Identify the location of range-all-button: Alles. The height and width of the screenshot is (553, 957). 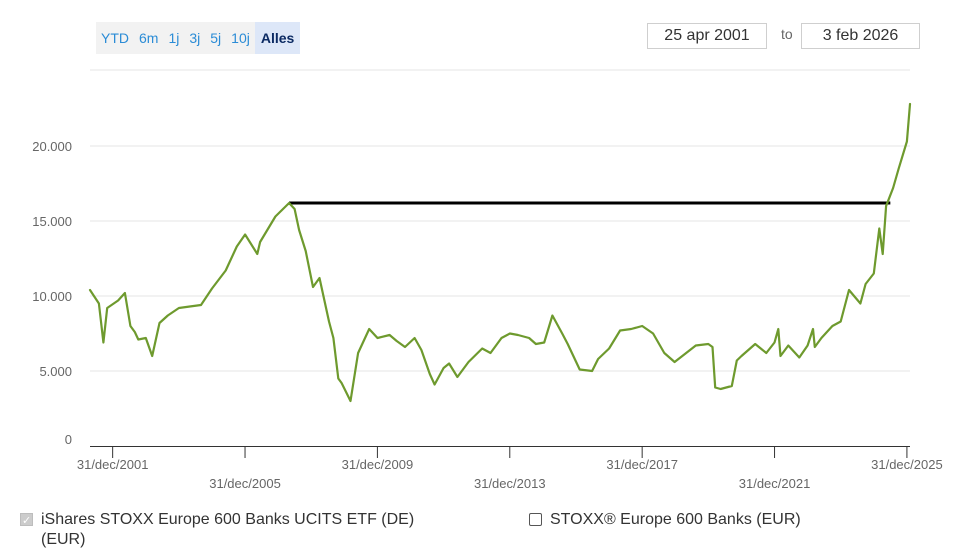
(277, 38).